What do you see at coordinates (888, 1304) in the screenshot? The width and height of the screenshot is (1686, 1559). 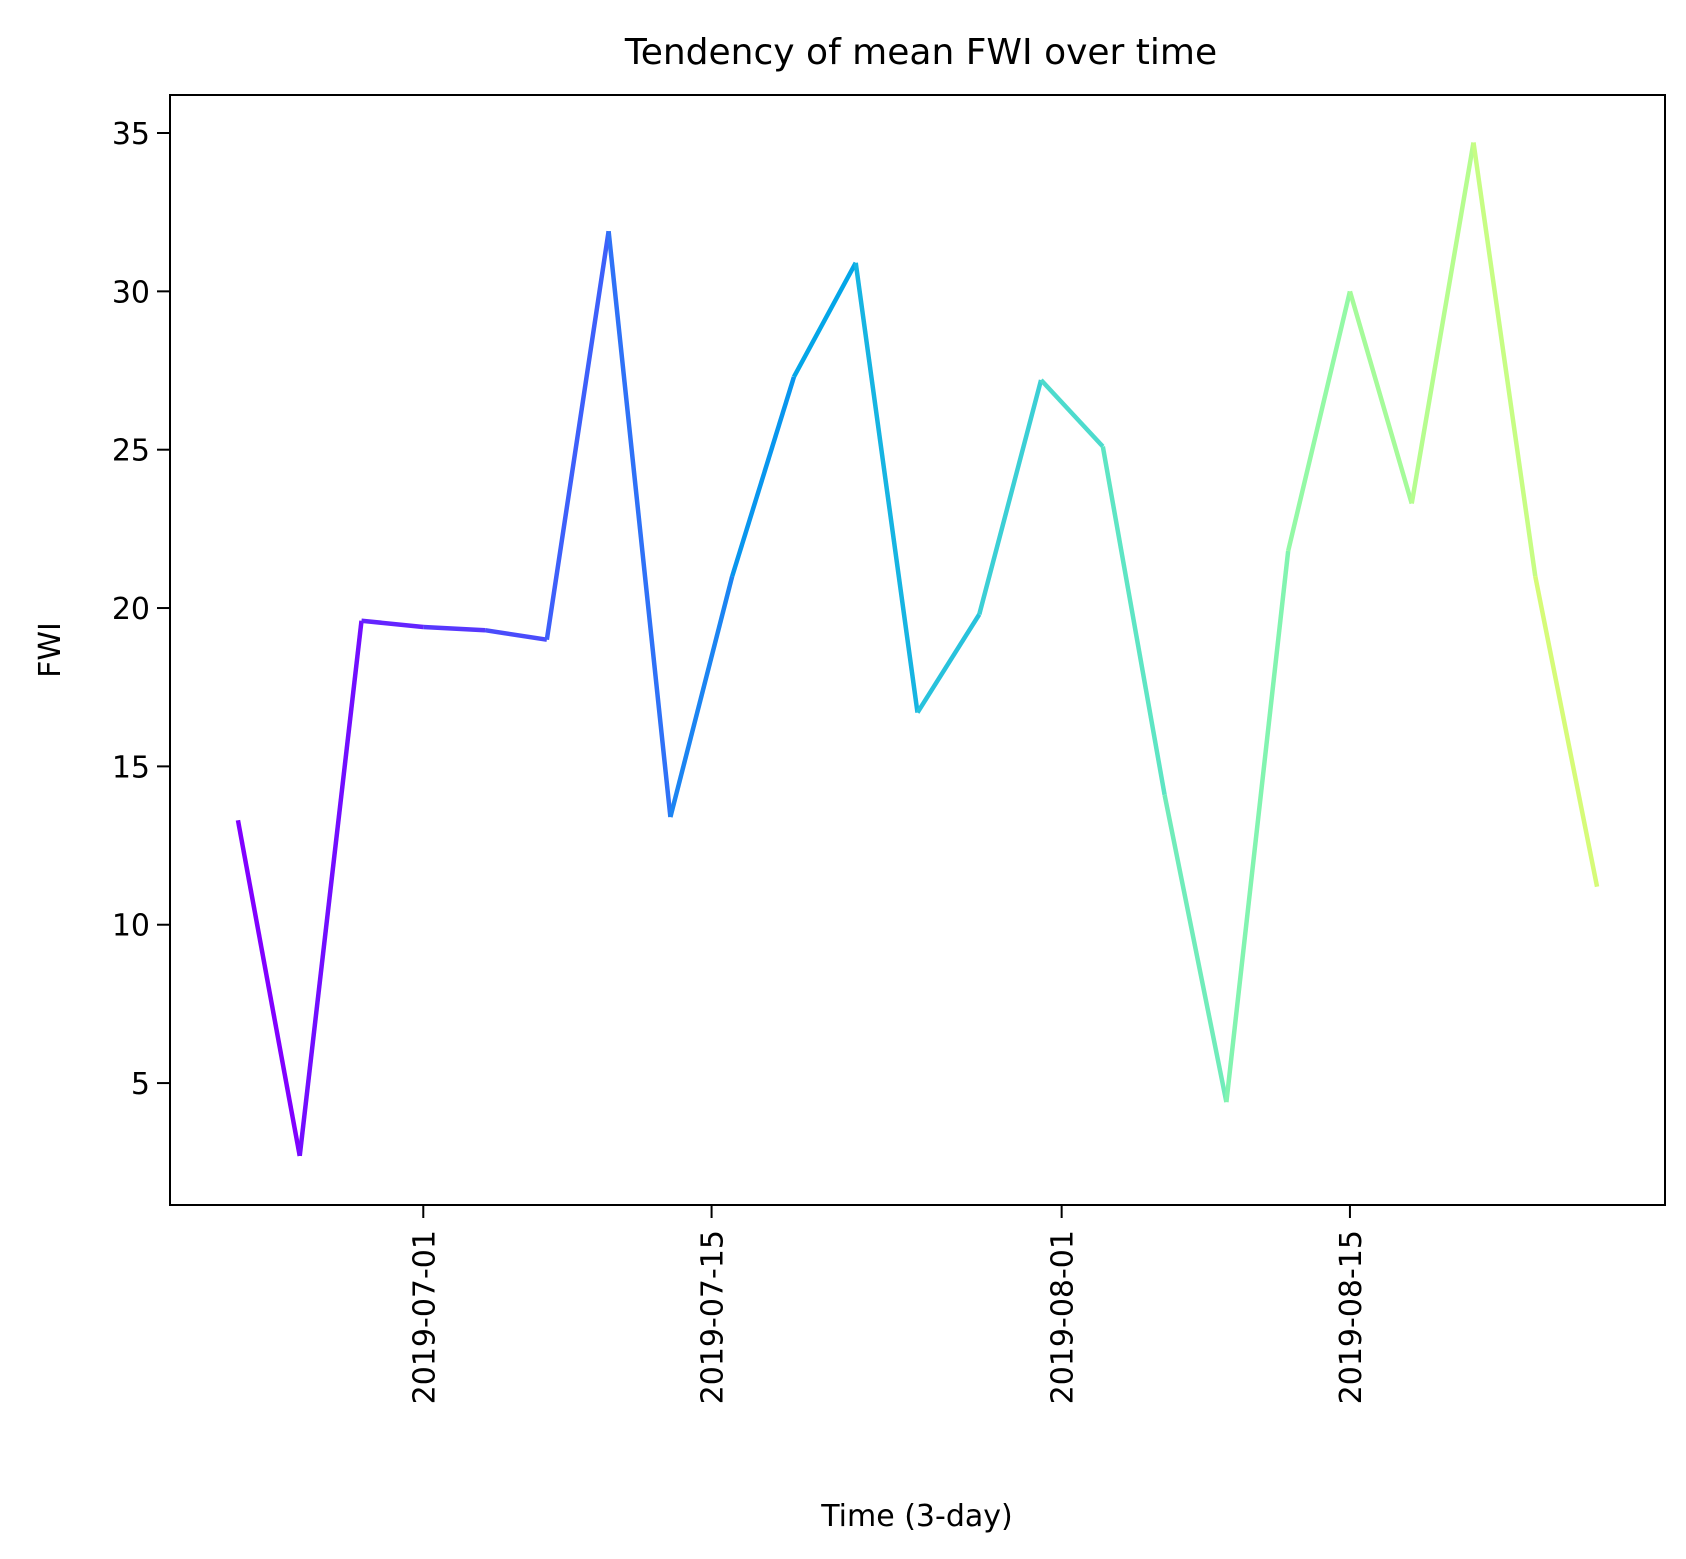 I see `x-axis: 2019-07-01 2019-07-15 2019-08-01 2019-08-15` at bounding box center [888, 1304].